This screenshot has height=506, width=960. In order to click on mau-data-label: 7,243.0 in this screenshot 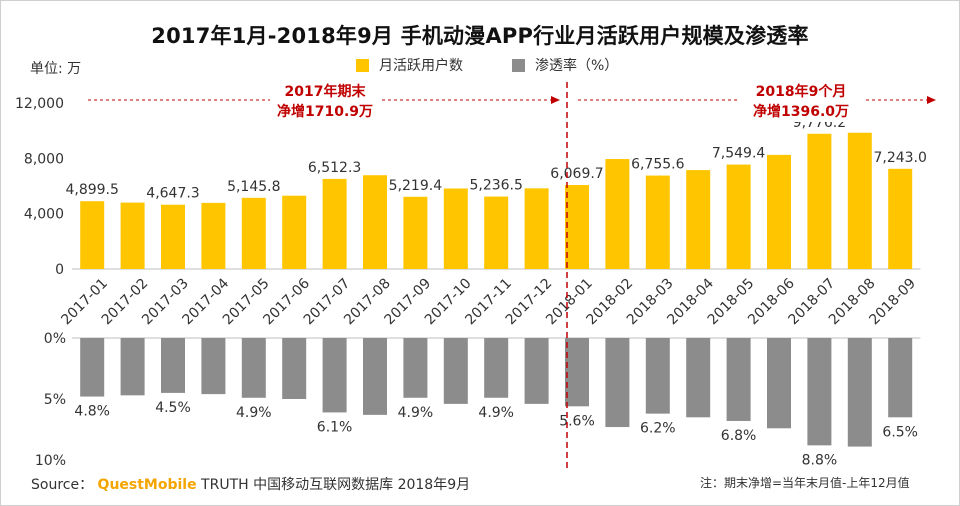, I will do `click(899, 158)`.